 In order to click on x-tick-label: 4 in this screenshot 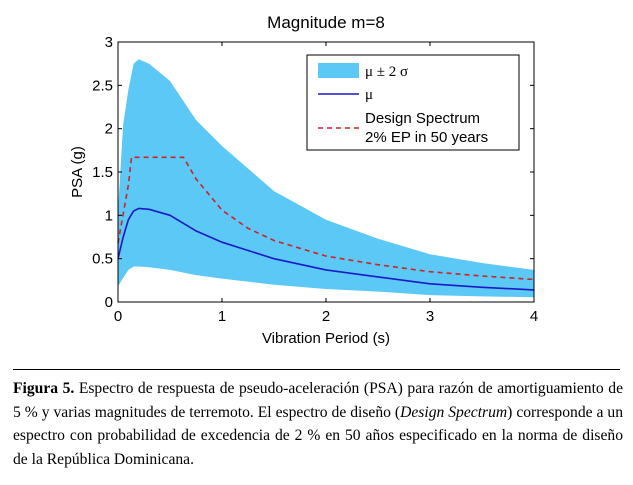, I will do `click(534, 316)`.